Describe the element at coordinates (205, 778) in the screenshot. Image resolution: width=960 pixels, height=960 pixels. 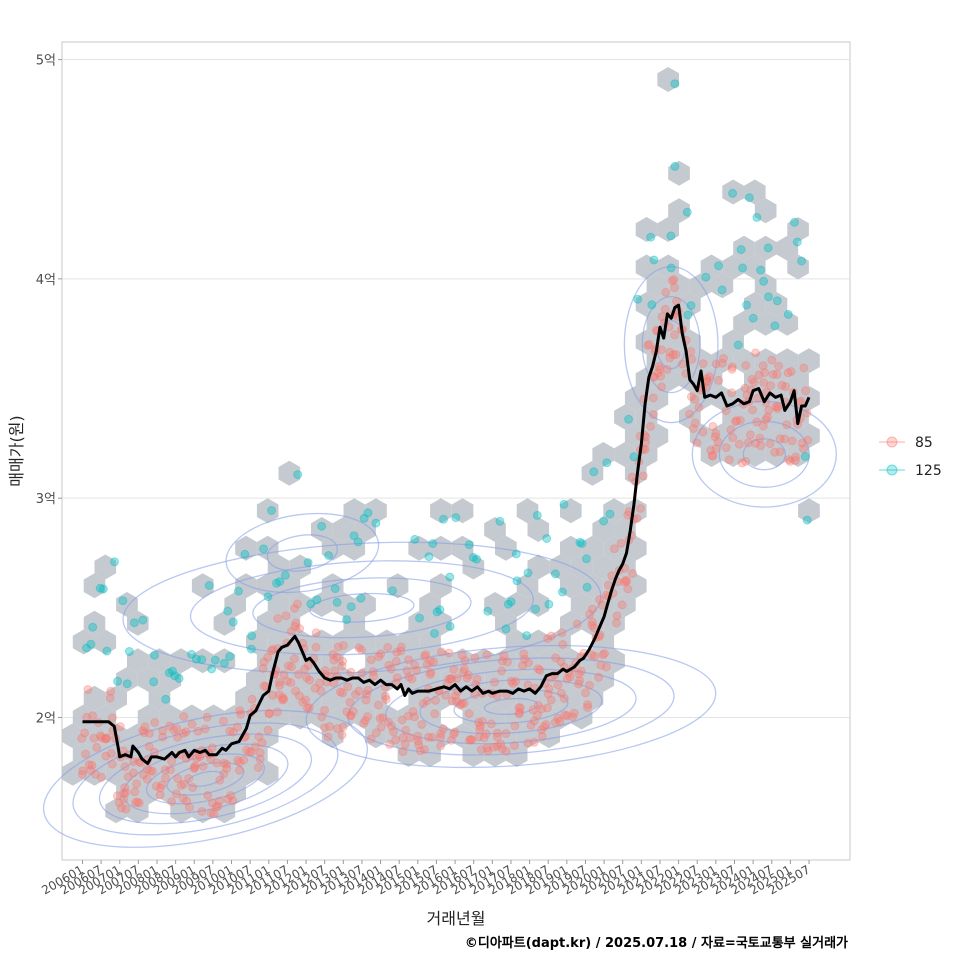
I see `density-contour` at that location.